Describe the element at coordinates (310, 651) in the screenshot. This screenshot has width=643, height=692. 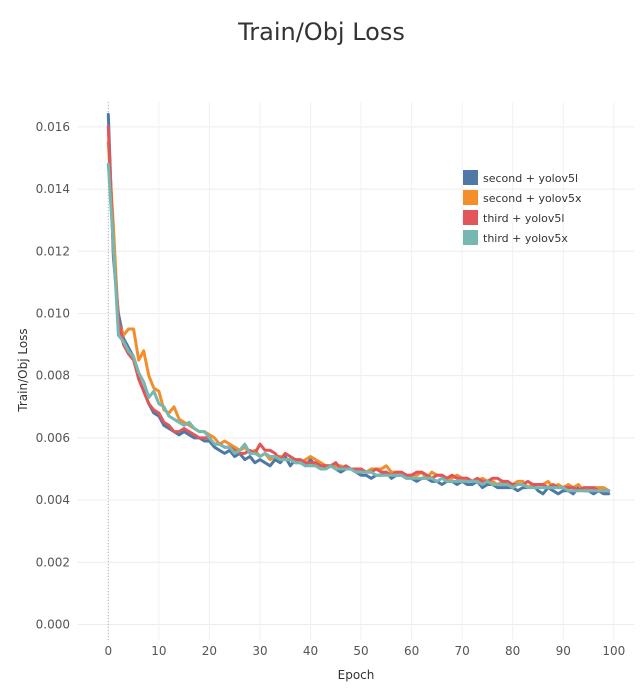
I see `x-tick-label: 40` at that location.